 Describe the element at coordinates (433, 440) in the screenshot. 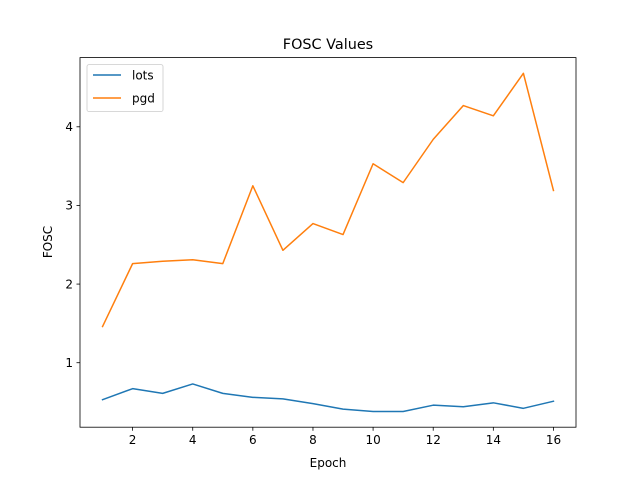

I see `x-tick-label: 12` at that location.